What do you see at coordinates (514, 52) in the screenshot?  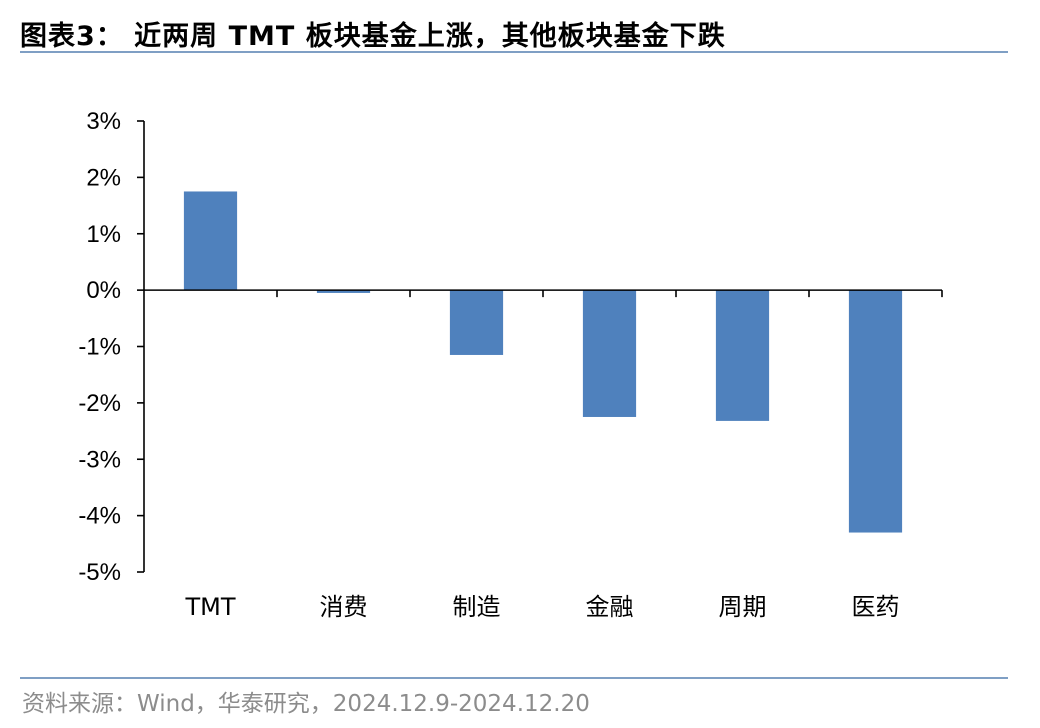 I see `title-divider` at bounding box center [514, 52].